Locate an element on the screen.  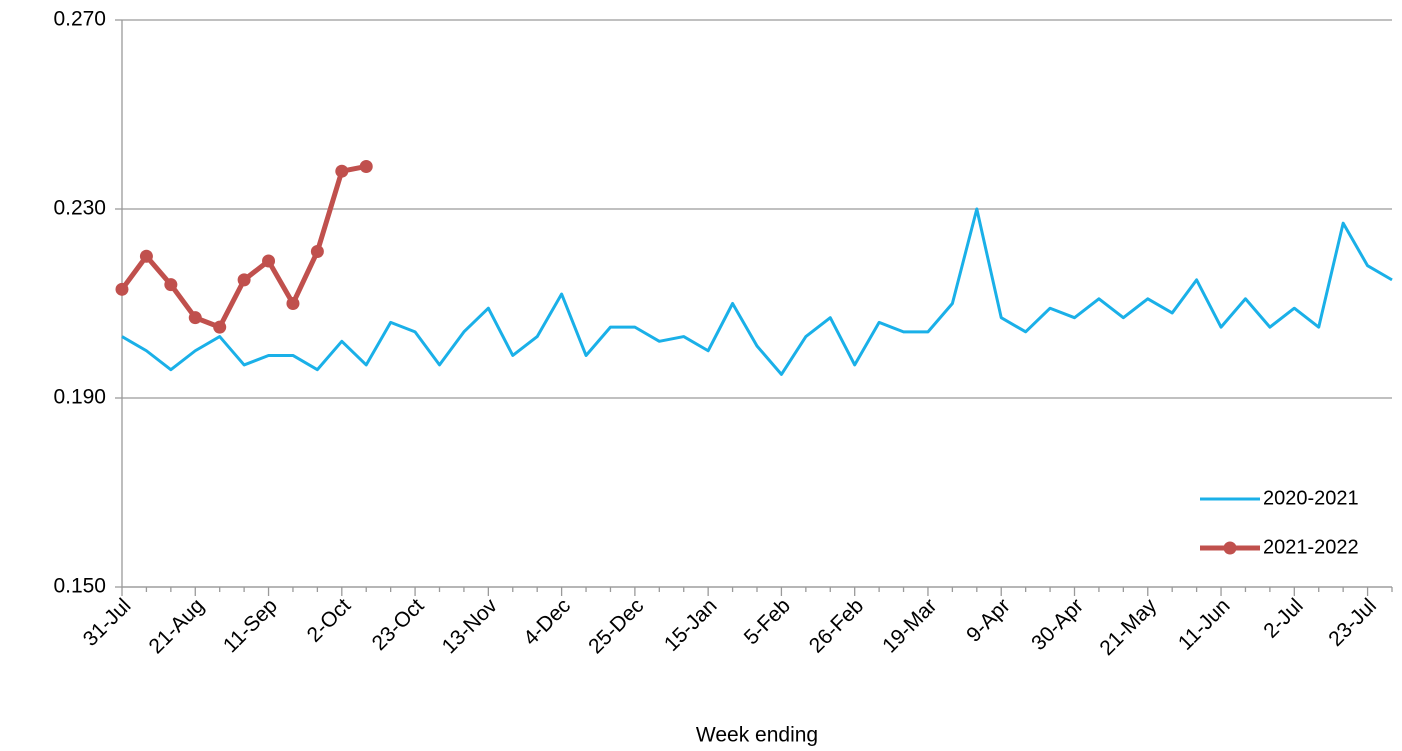
x-tick-label: 11-Jun is located at coordinates (1204, 624).